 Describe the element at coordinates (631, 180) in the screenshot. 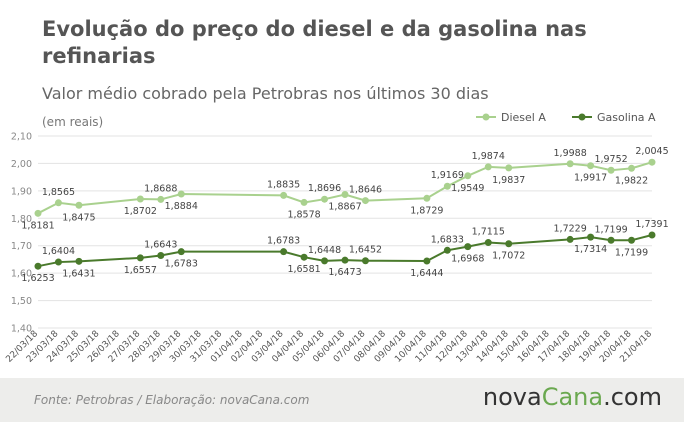

I see `data-label: 1,9822` at that location.